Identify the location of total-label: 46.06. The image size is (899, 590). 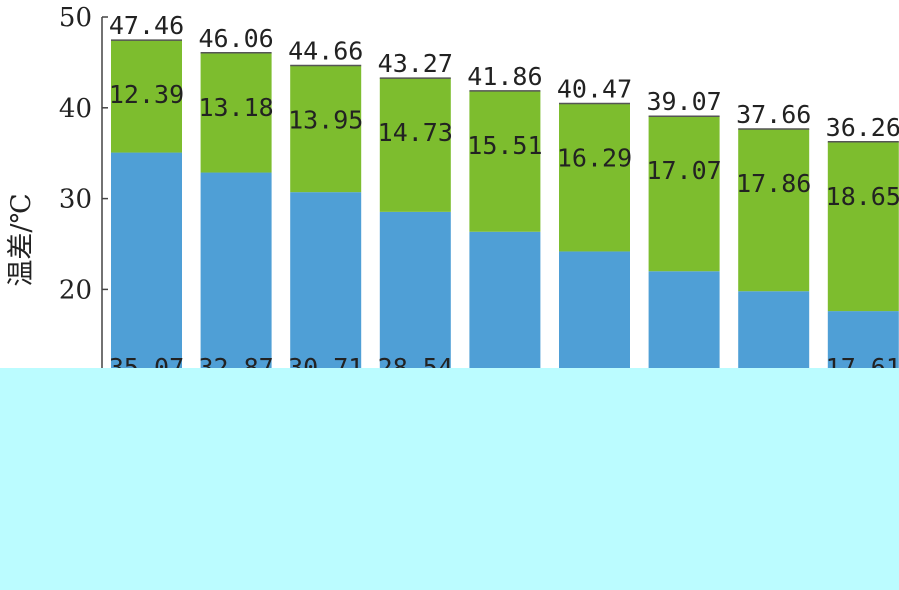
(235, 38).